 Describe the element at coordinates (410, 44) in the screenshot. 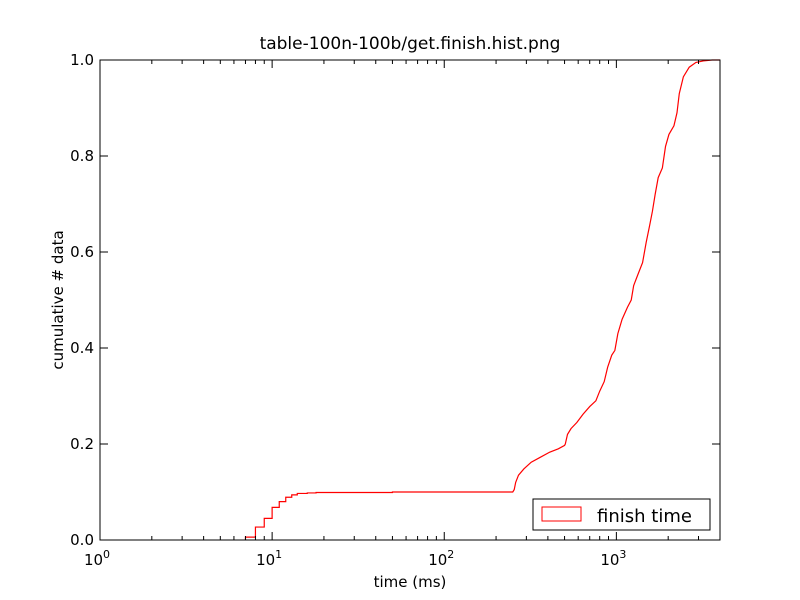

I see `chart-title: table-100n-100b/get.finish.hist.png` at that location.